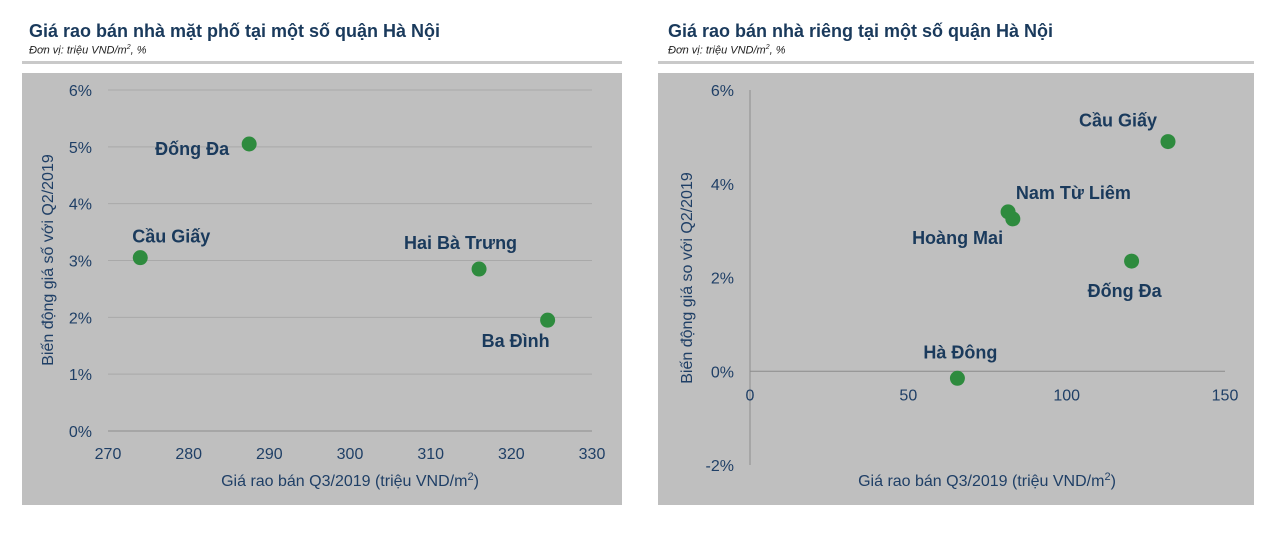 Image resolution: width=1278 pixels, height=534 pixels. What do you see at coordinates (516, 341) in the screenshot?
I see `data-point-label: Ba Đình` at bounding box center [516, 341].